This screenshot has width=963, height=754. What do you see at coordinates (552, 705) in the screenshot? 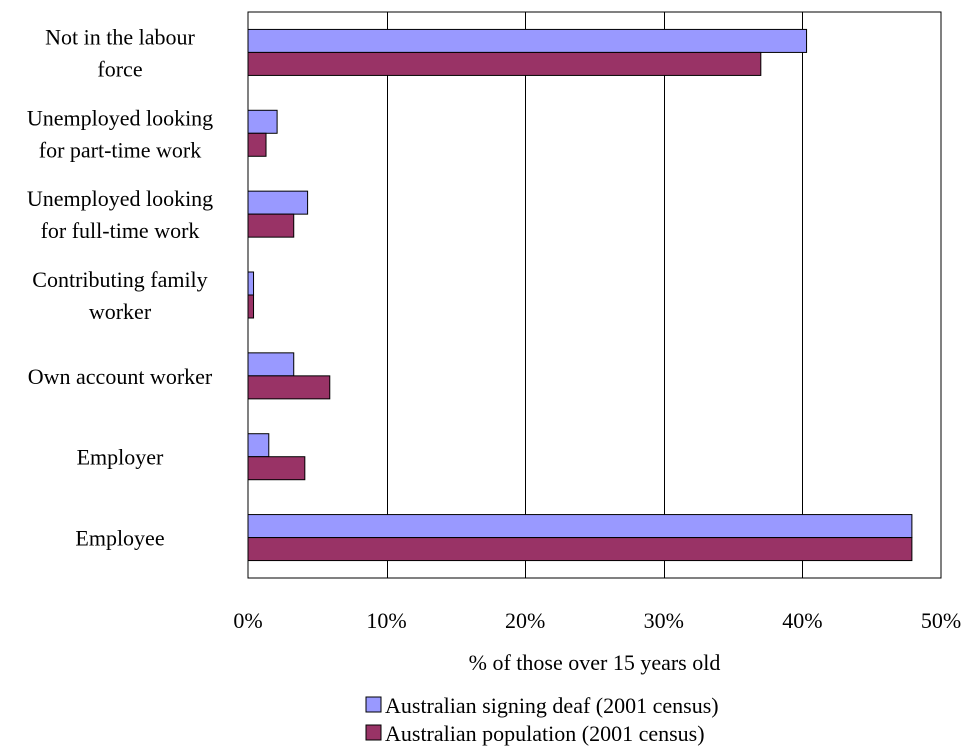
I see `legend-label: Australian signing deaf (2001 census)` at bounding box center [552, 705].